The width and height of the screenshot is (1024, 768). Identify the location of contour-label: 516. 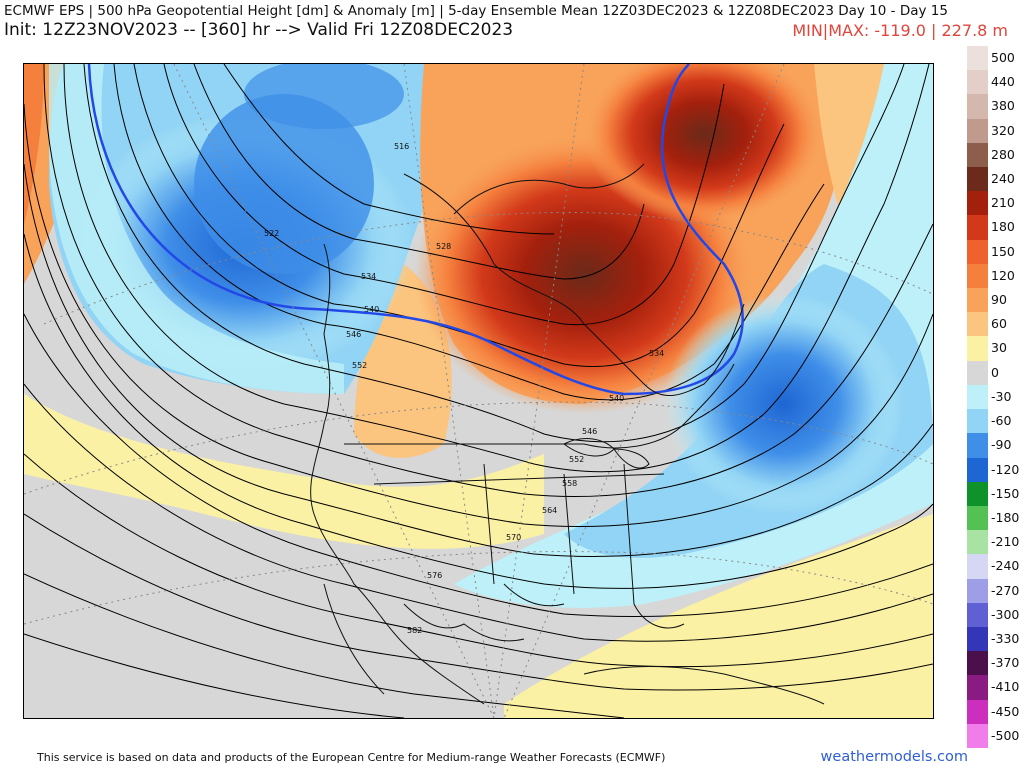
(401, 146).